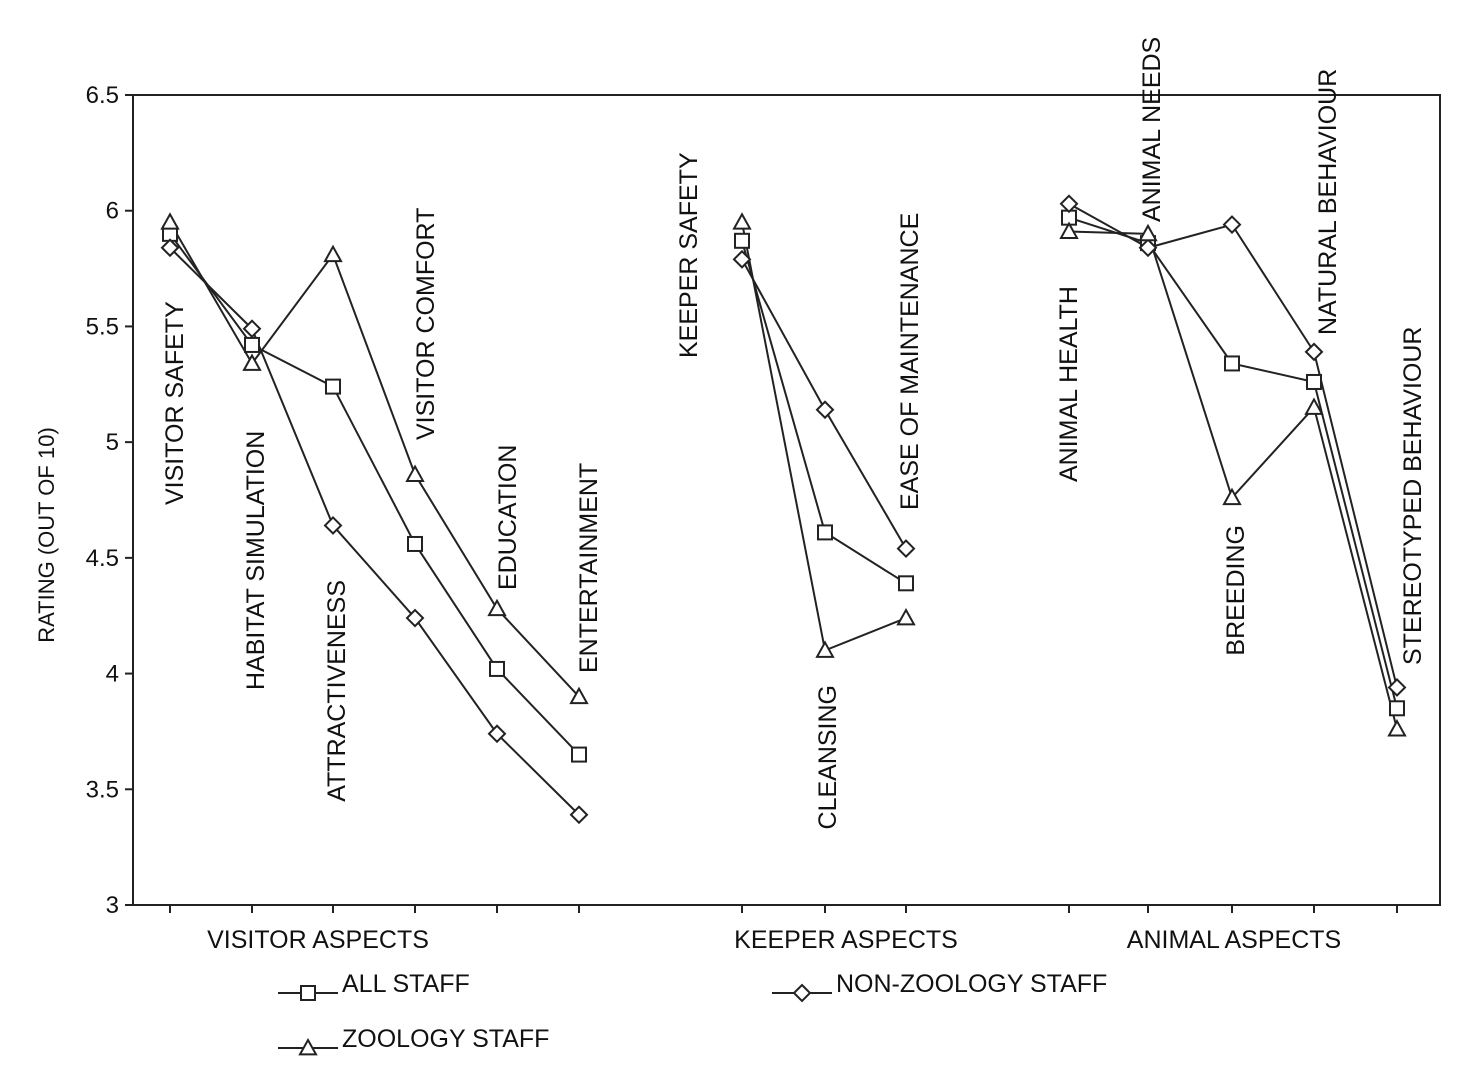  I want to click on group-label: VISITOR ASPECTS, so click(318, 940).